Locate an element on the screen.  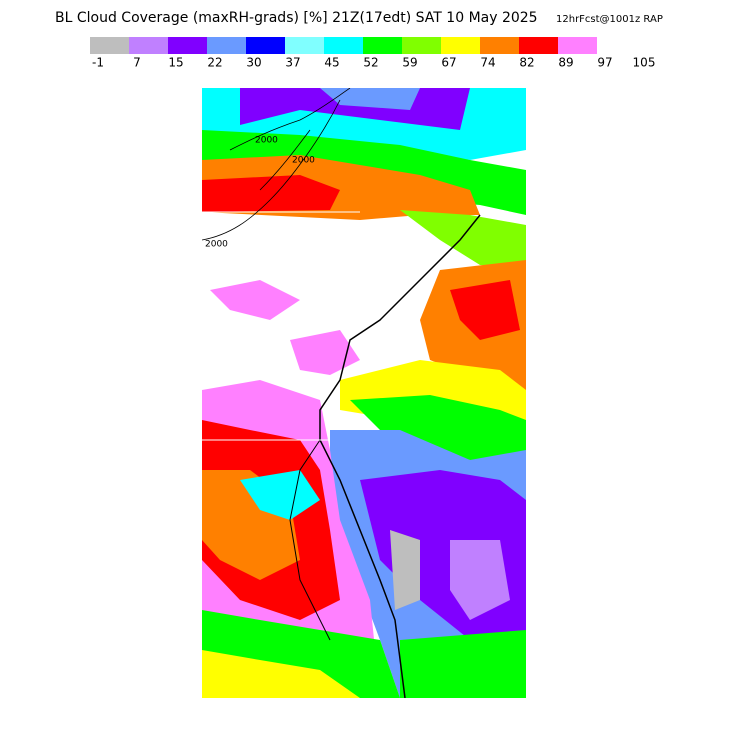
subtitle: 12hrFcst@1001z RAP is located at coordinates (609, 19).